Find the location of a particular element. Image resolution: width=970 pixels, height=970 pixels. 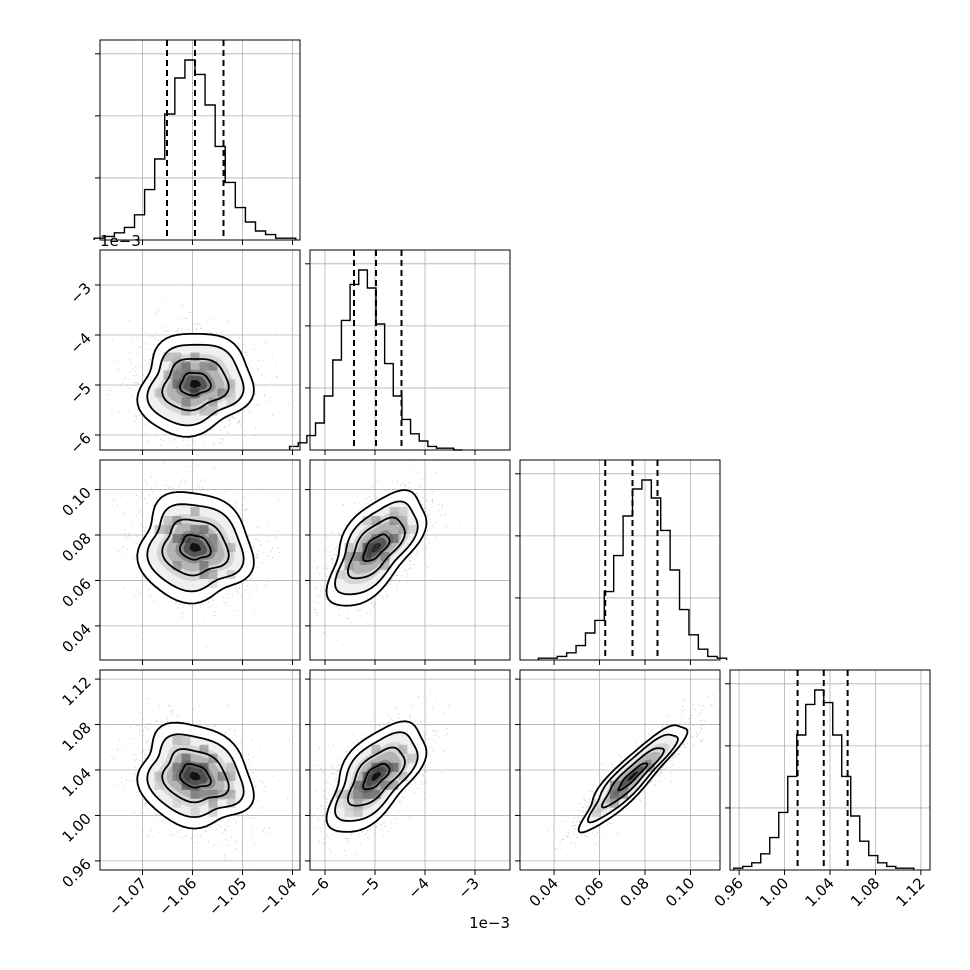

y-tick-label: −3 is located at coordinates (80, 293).